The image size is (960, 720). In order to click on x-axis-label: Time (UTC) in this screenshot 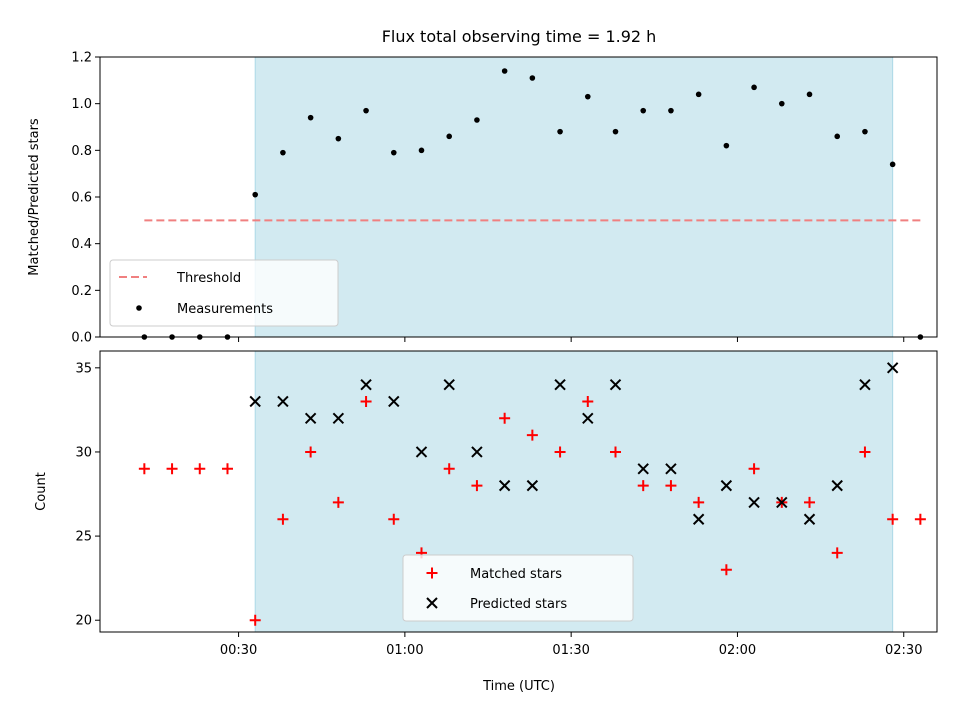, I will do `click(518, 686)`.